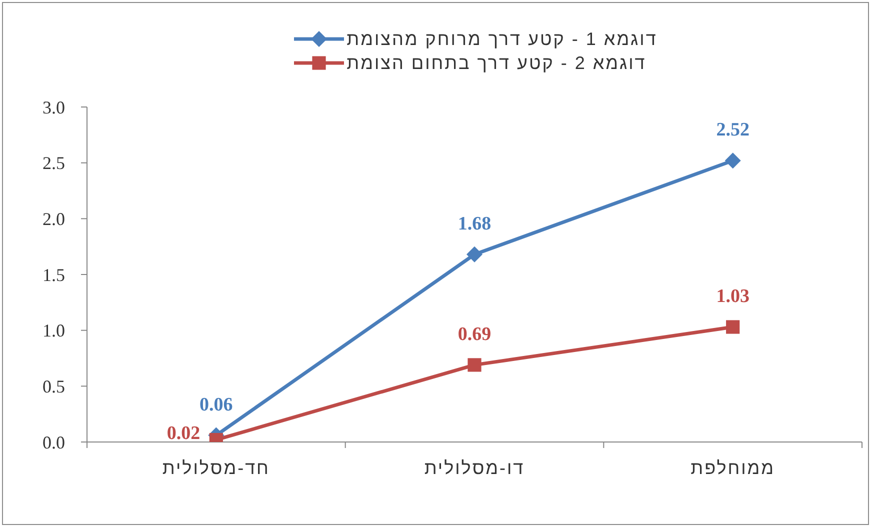 This screenshot has height=527, width=871. What do you see at coordinates (733, 296) in the screenshot?
I see `data-label: 1.03` at bounding box center [733, 296].